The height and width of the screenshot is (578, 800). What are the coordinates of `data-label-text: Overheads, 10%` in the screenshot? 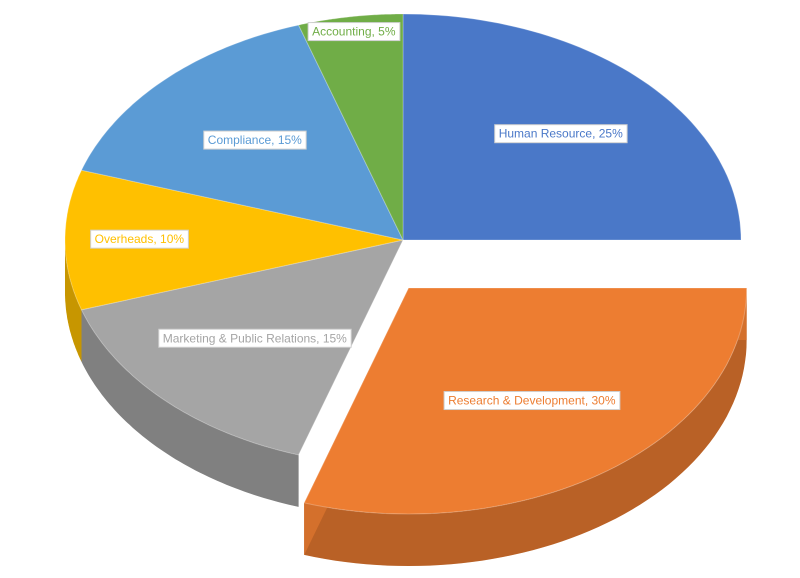 It's located at (140, 239).